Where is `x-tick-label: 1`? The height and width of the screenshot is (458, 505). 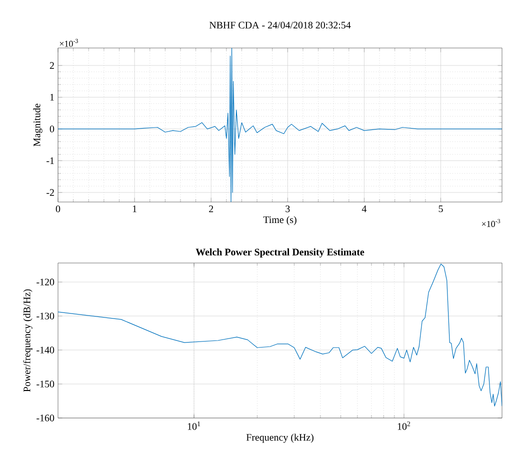 x-tick-label: 1 is located at coordinates (134, 209).